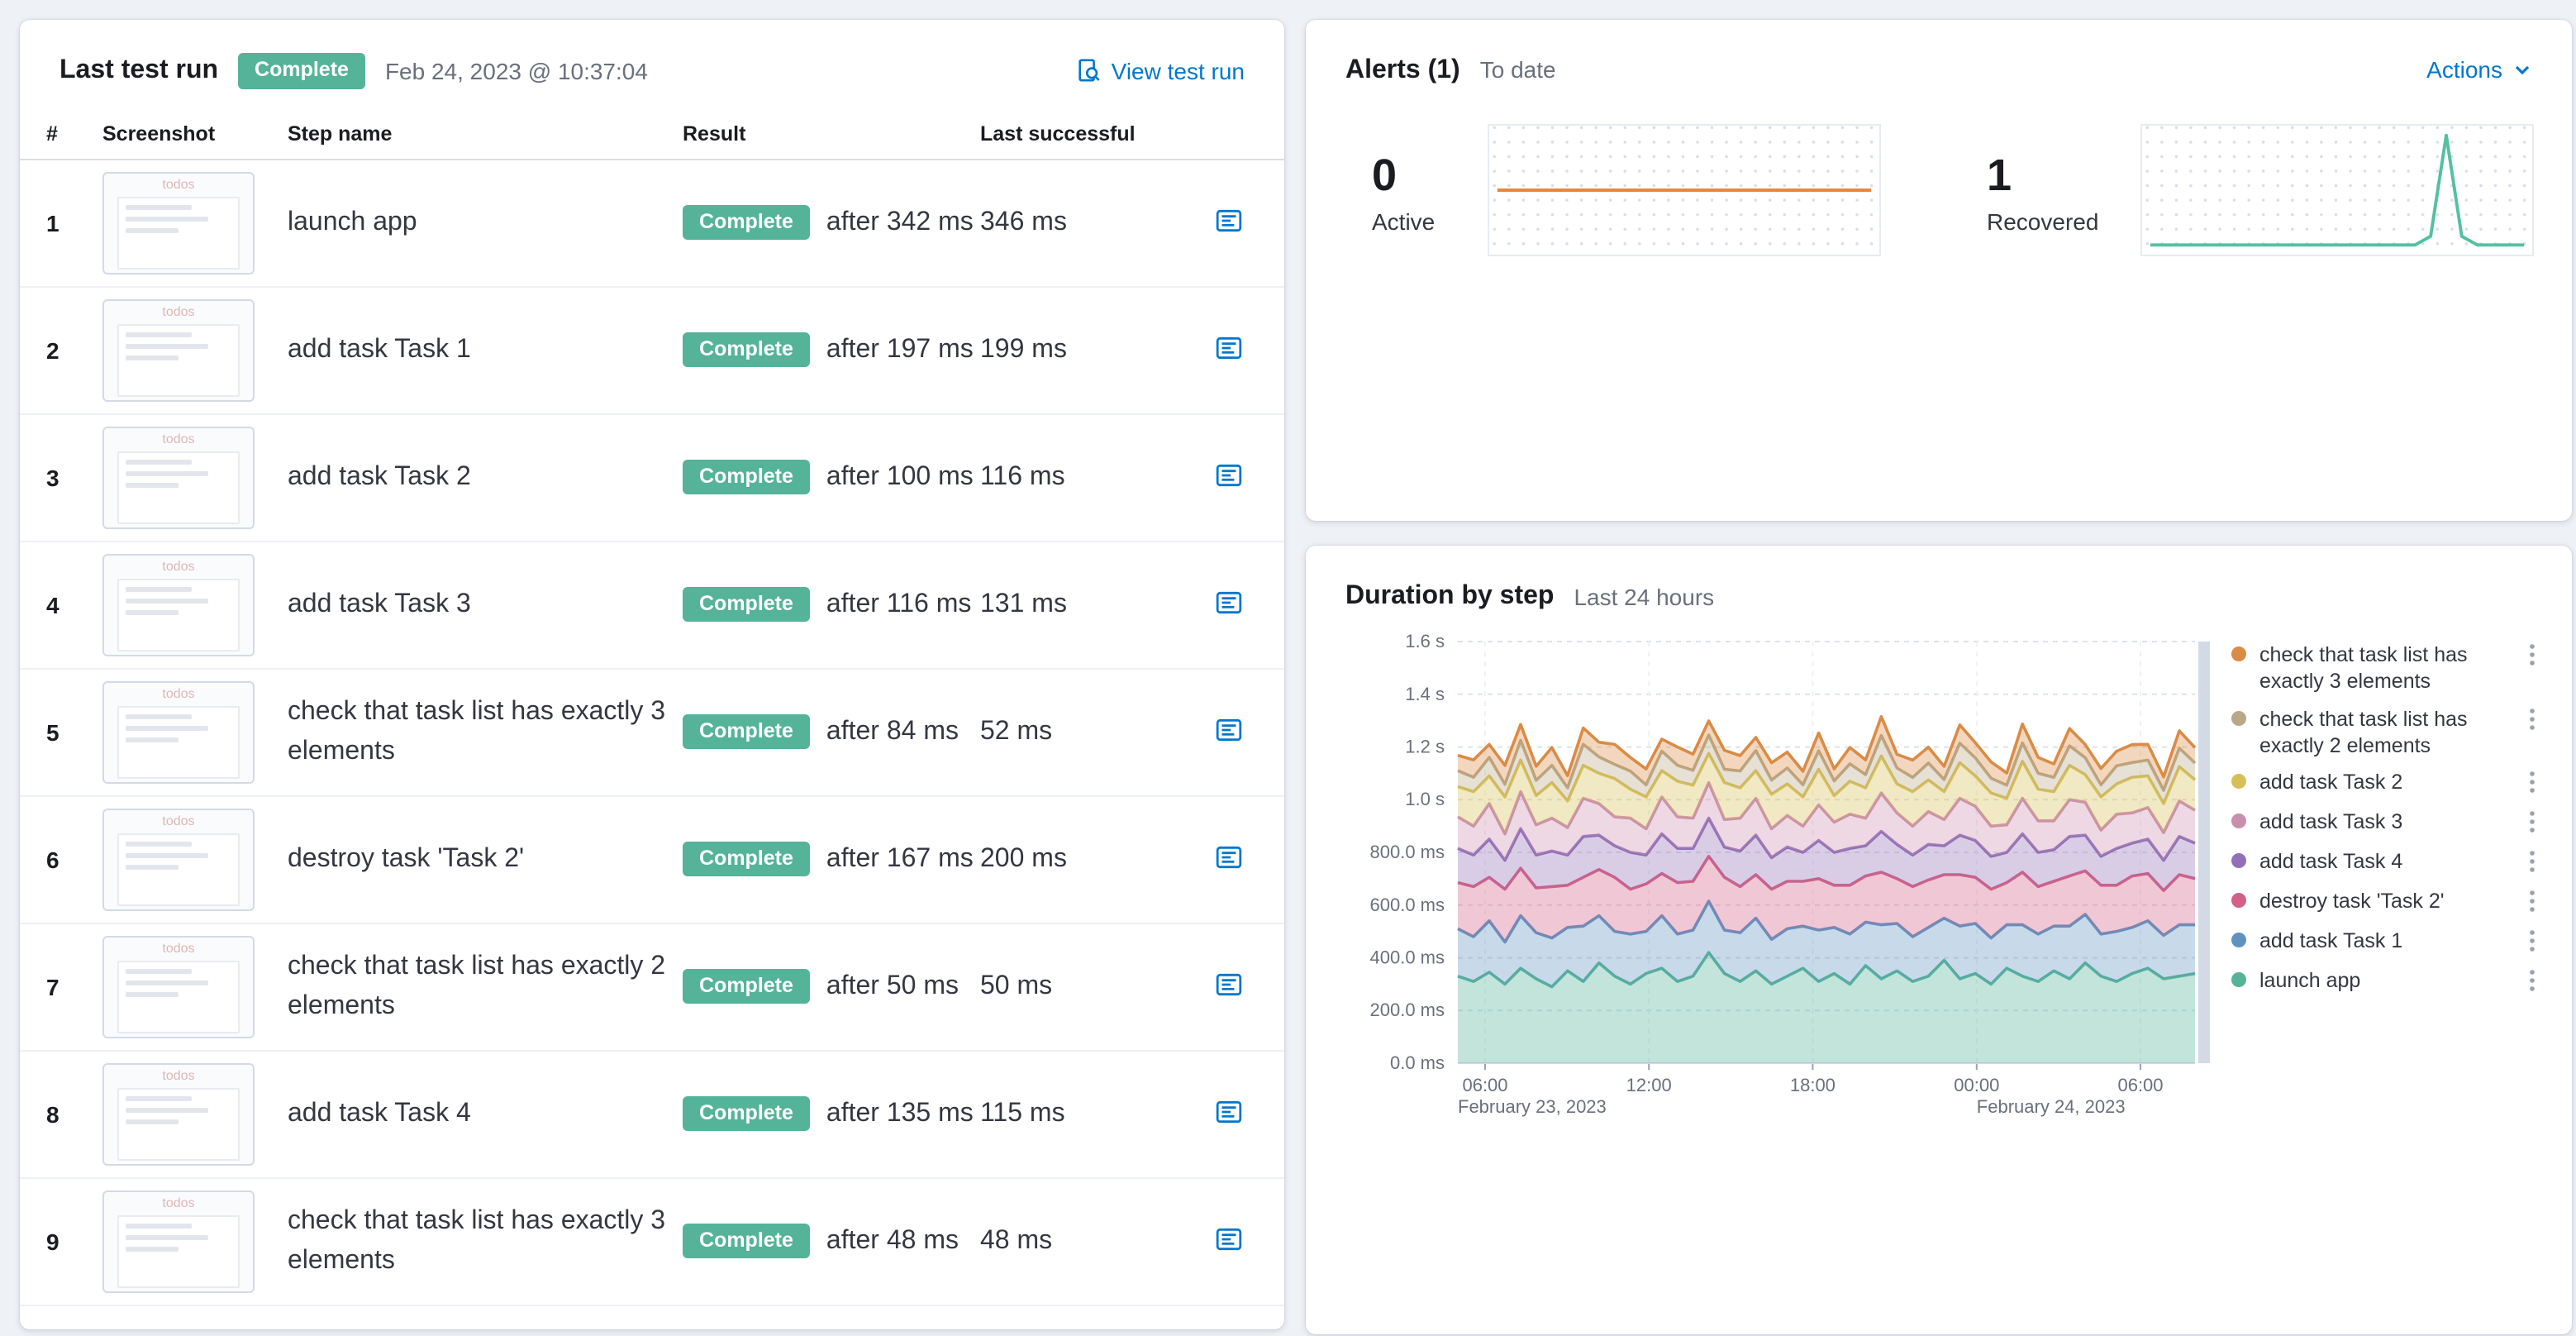 Image resolution: width=2576 pixels, height=1336 pixels. What do you see at coordinates (1402, 70) in the screenshot?
I see `alerts-title: Alerts (1)` at bounding box center [1402, 70].